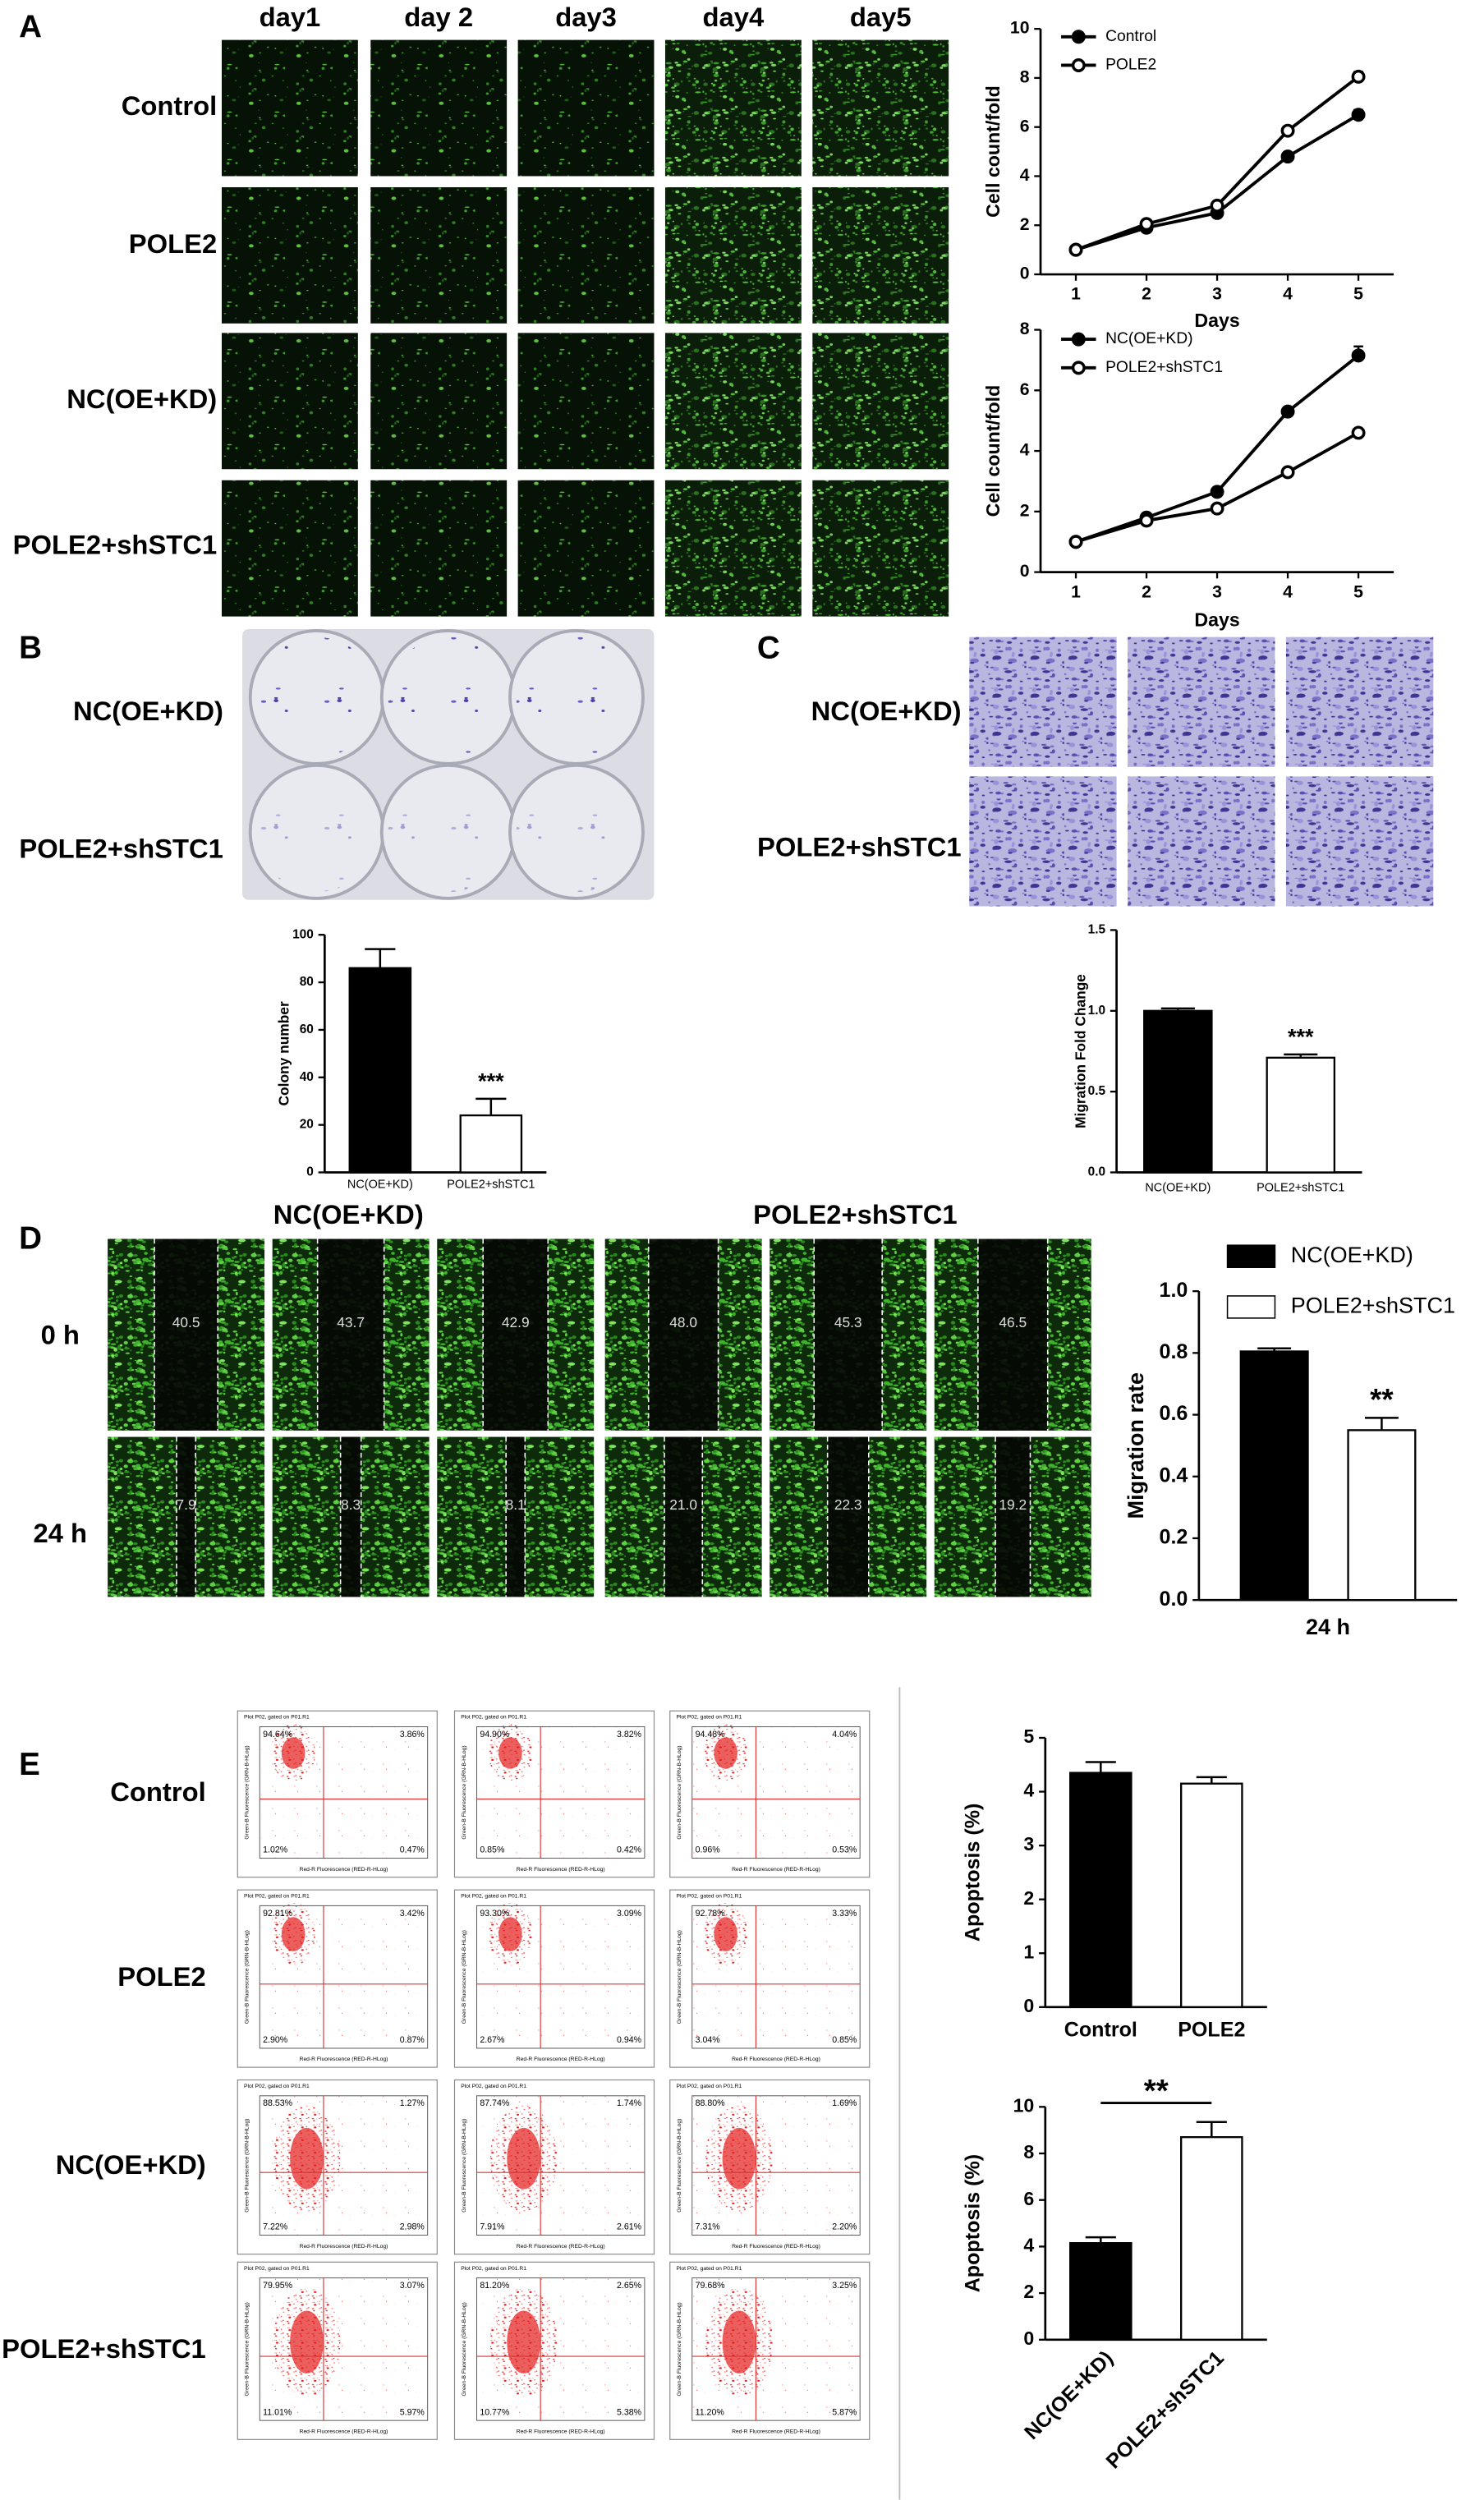  I want to click on x-tick-label: 24 h, so click(1328, 1627).